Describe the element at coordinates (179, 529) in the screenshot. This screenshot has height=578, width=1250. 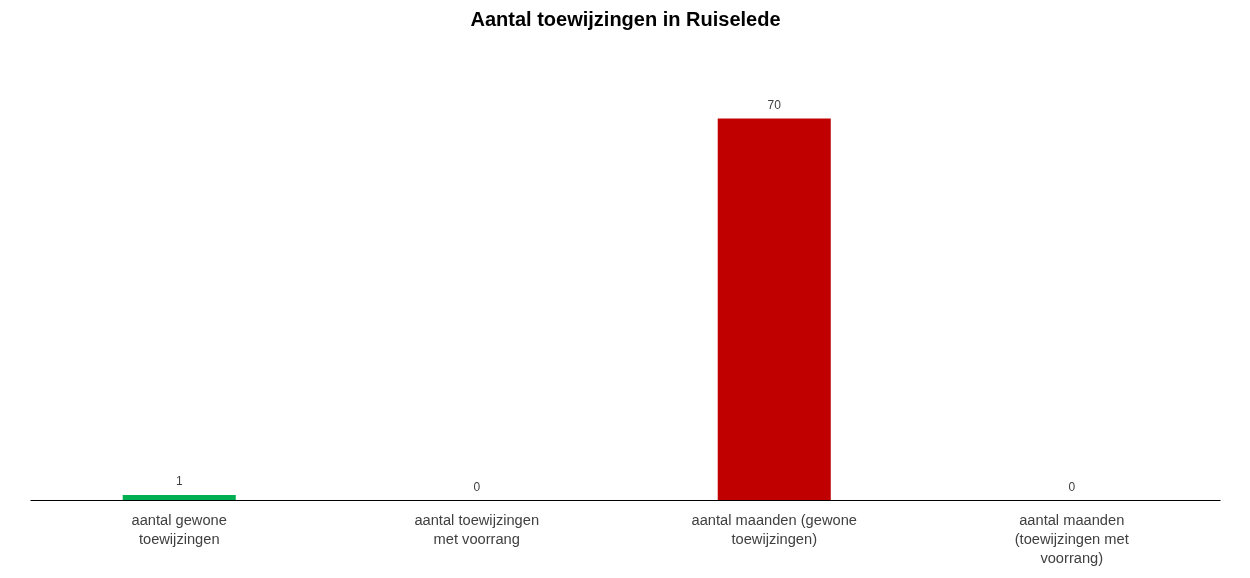
I see `x-tick-label: aantal gewone toewijzingen` at that location.